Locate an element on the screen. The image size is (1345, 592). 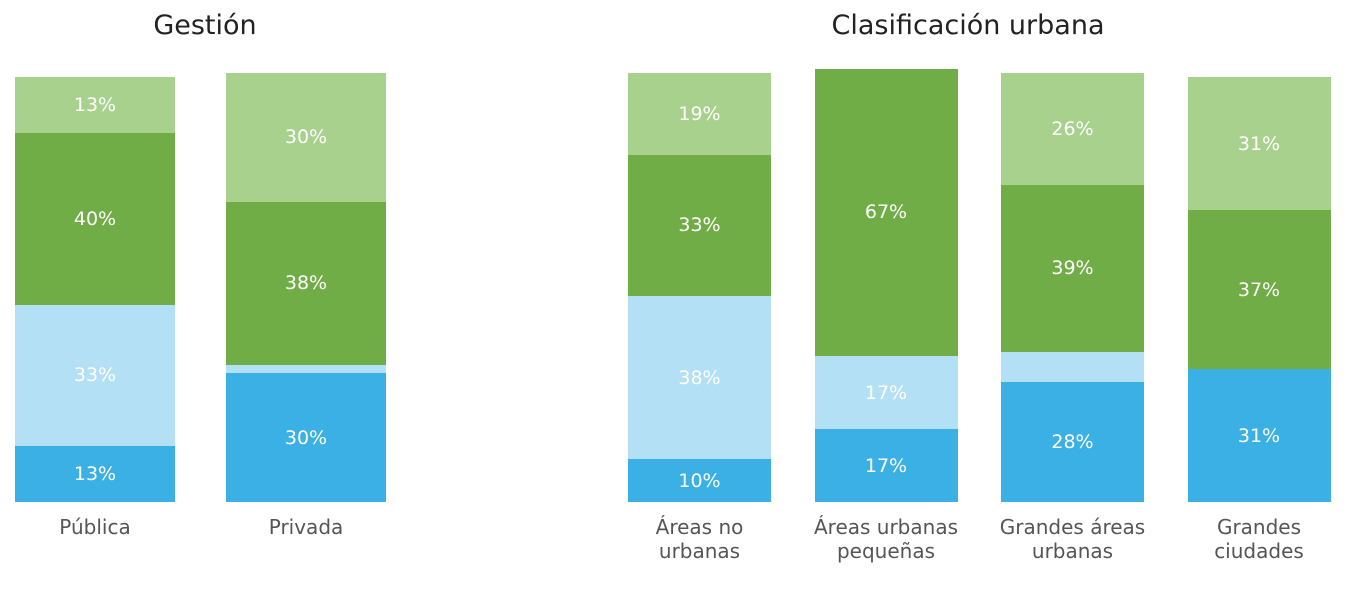
data-label: 28% is located at coordinates (1072, 441).